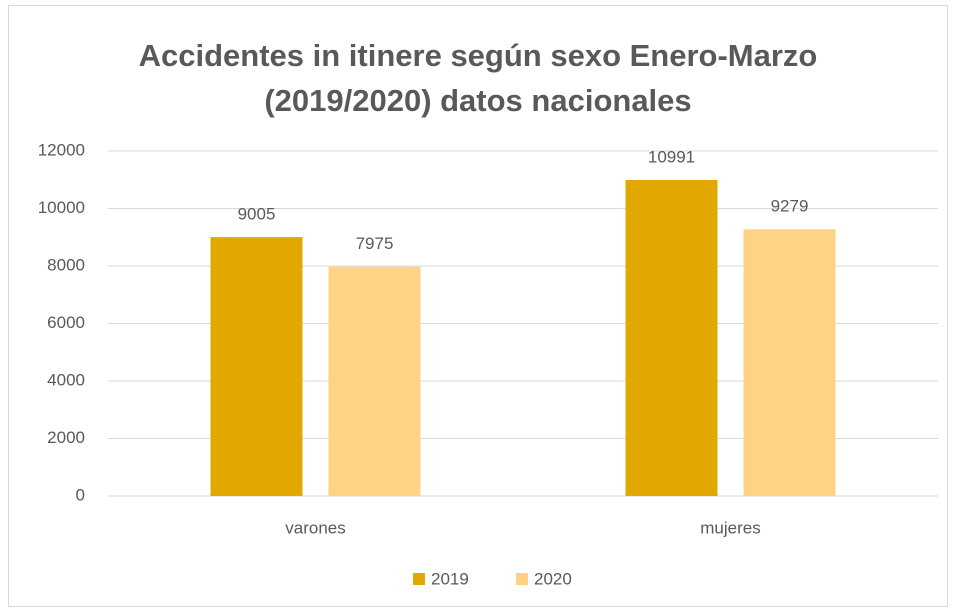 The height and width of the screenshot is (614, 956). I want to click on data-label: 10991, so click(671, 156).